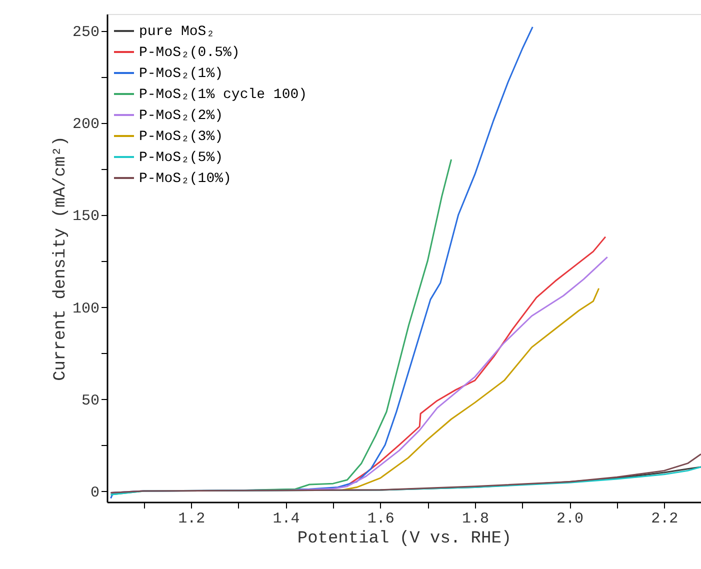 The image size is (701, 569). Describe the element at coordinates (86, 309) in the screenshot. I see `y-tick-label: 100` at that location.